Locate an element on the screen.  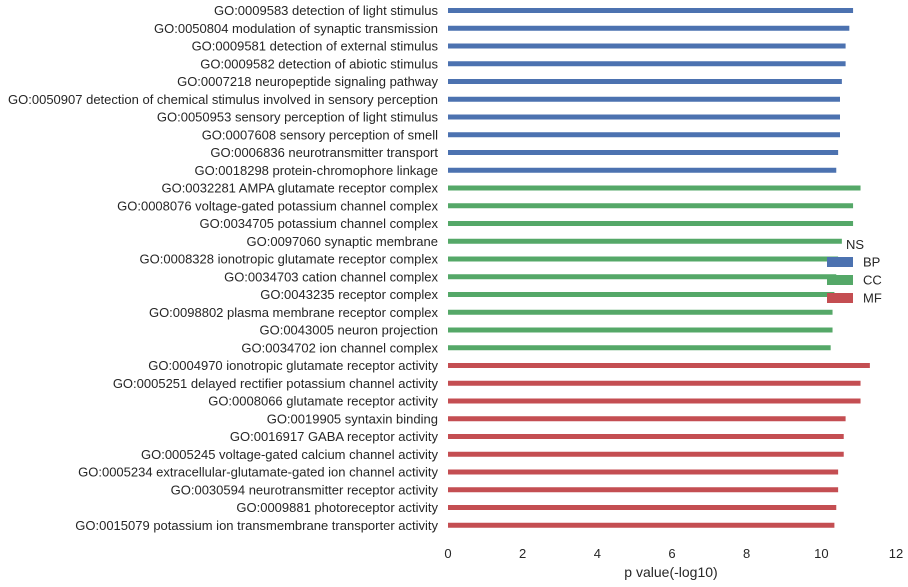
x-tick-label: 4 is located at coordinates (597, 553).